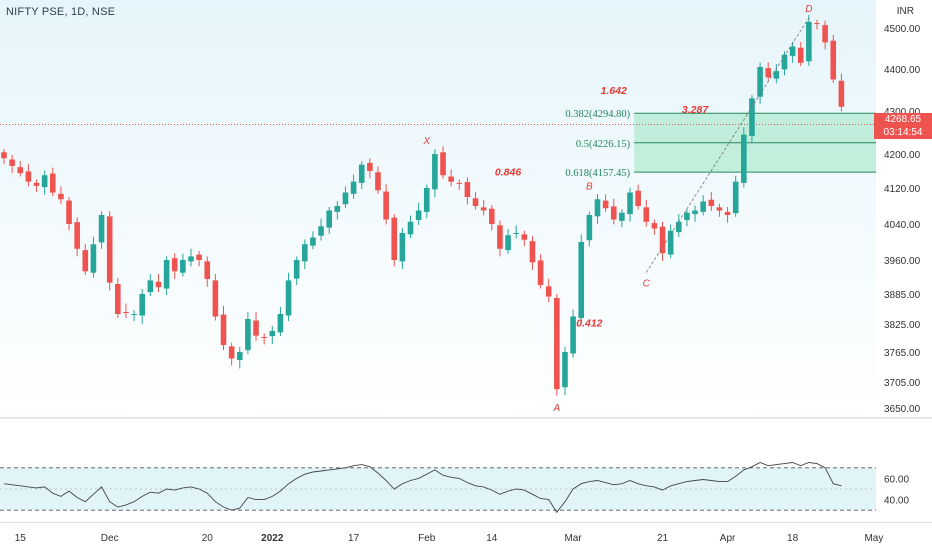 The height and width of the screenshot is (550, 932). Describe the element at coordinates (728, 538) in the screenshot. I see `time-tick-9: Apr` at that location.